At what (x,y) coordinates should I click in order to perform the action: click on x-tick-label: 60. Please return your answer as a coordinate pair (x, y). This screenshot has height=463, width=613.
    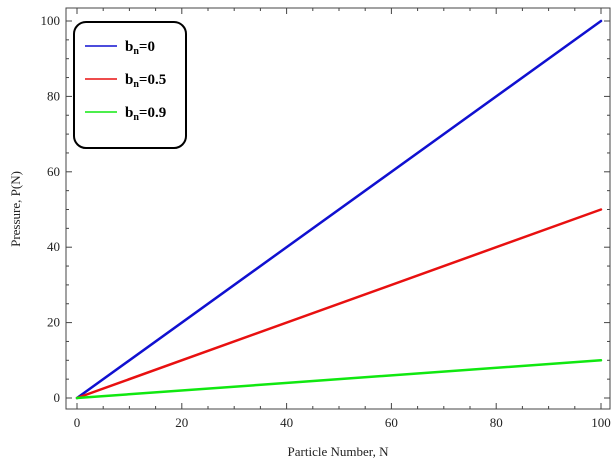
    Looking at the image, I should click on (391, 422).